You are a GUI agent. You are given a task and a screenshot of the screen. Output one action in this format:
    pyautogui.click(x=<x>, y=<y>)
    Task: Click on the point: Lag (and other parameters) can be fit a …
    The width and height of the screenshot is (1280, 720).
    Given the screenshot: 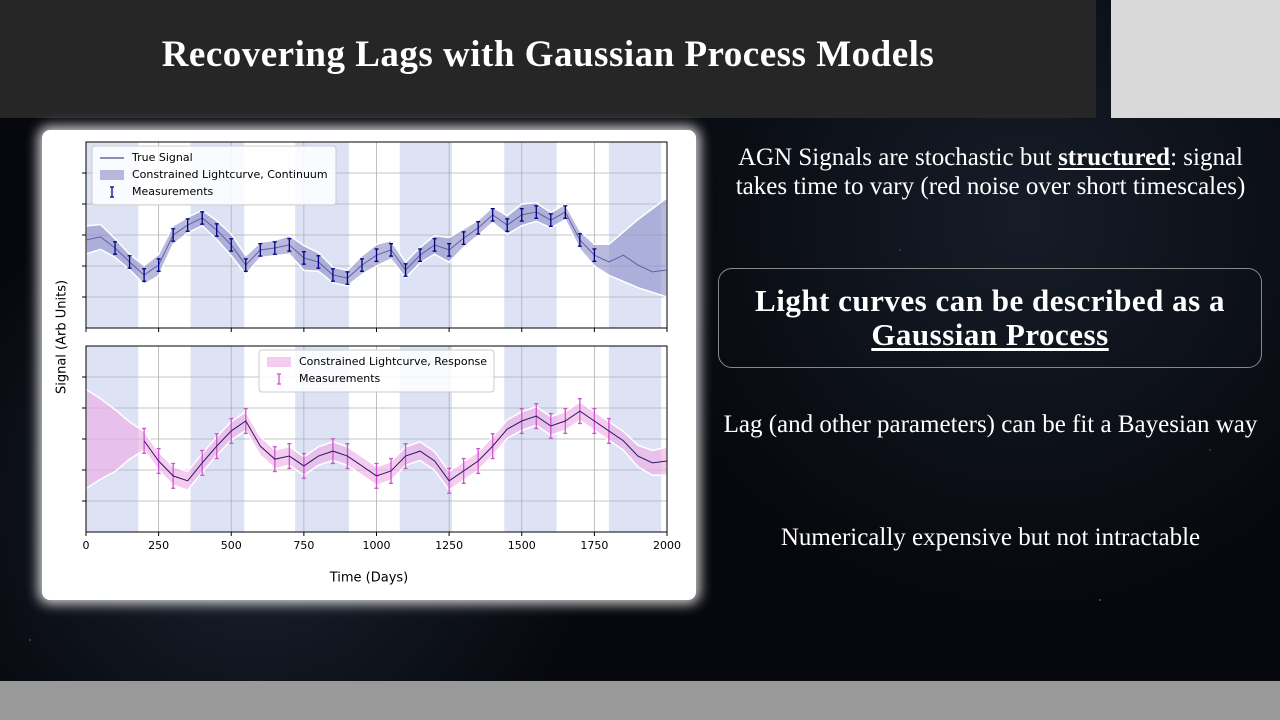 What is the action you would take?
    pyautogui.click(x=990, y=424)
    